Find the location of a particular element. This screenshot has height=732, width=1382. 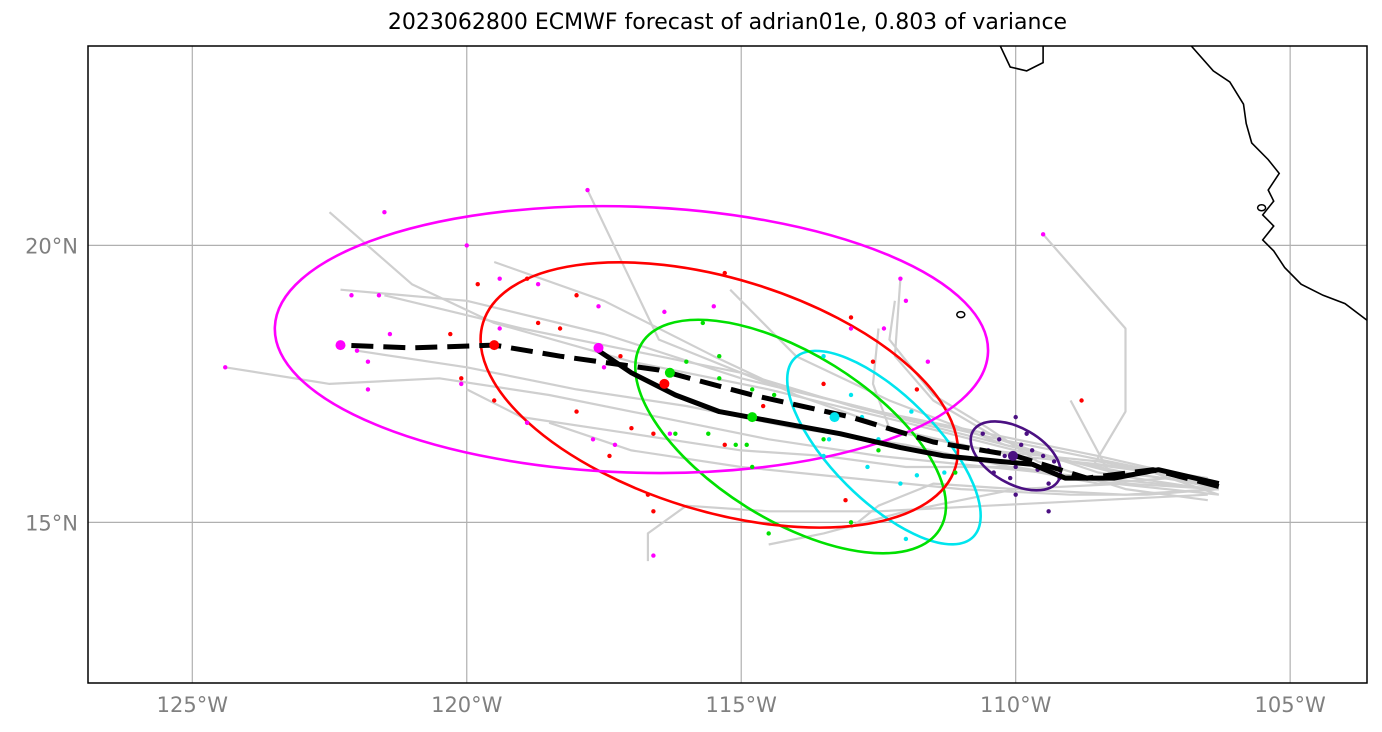

position-markers is located at coordinates (676, 400).